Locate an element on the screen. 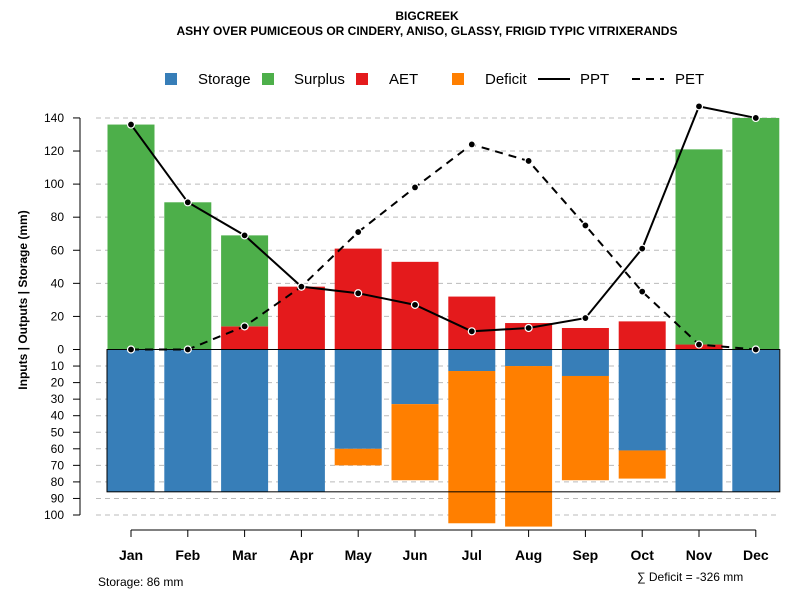 The width and height of the screenshot is (800, 600). legend-label-aet: AET is located at coordinates (404, 79).